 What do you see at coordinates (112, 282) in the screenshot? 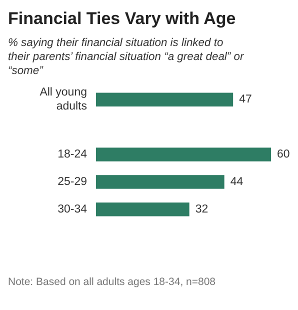
I see `text: Note: Based on all adults ages 18-34, n=808` at bounding box center [112, 282].